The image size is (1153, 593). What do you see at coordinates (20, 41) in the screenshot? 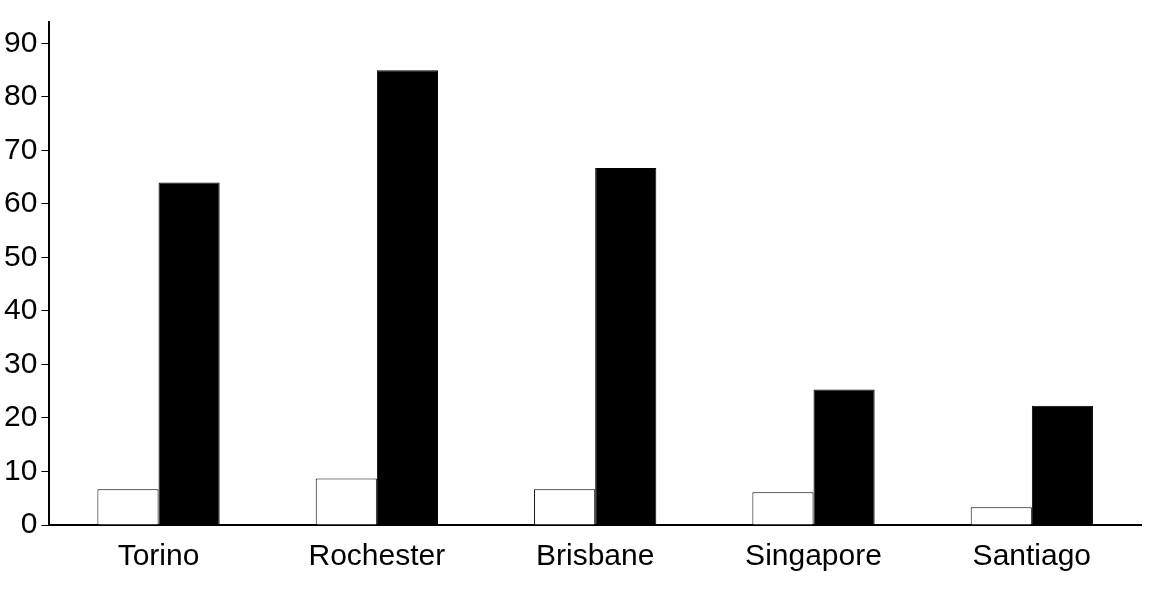
I see `y-tick-label: 90` at bounding box center [20, 41].